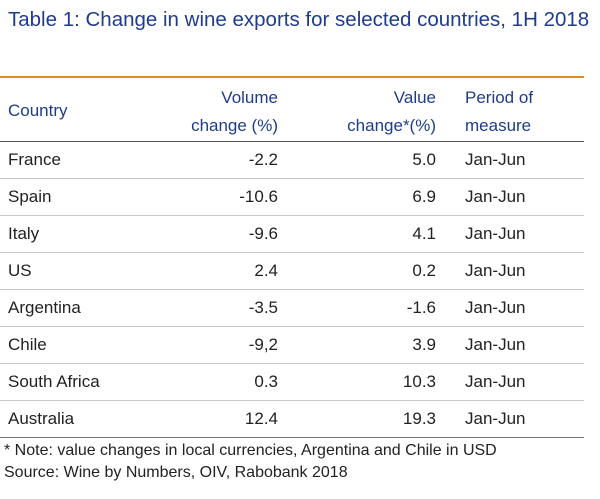 The width and height of the screenshot is (600, 499). I want to click on table-row: Argentina -3.5 -1.6 Jan-Jun, so click(292, 308).